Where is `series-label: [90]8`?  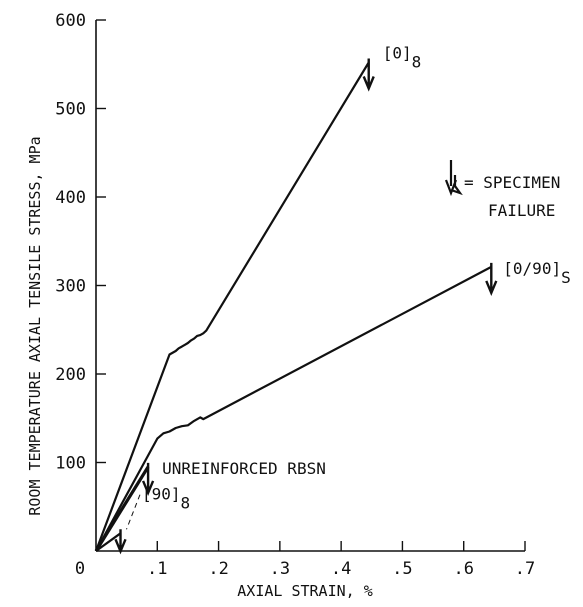 series-label: [90]8 is located at coordinates (166, 499).